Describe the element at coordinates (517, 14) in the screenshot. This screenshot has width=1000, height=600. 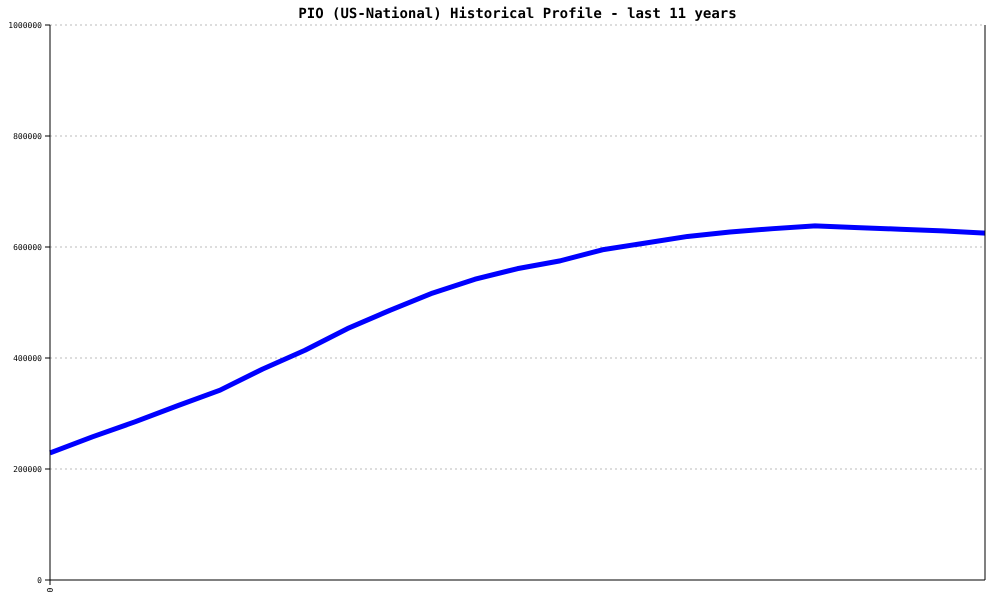
I see `chart-title: PIO (US-National) Historical Profile - last 11 years` at that location.